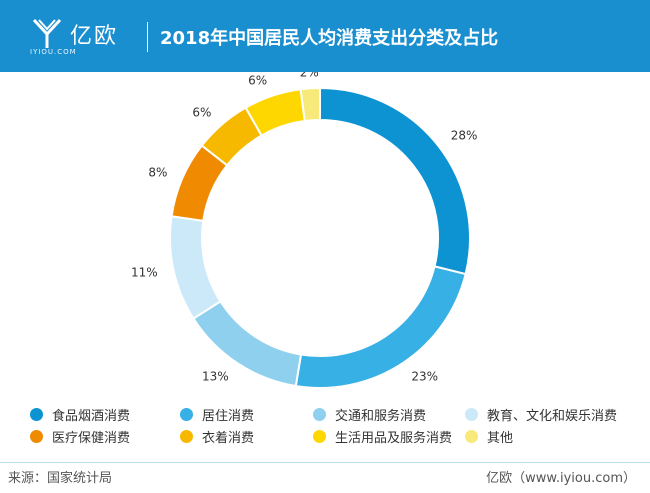 Image resolution: width=650 pixels, height=493 pixels. What do you see at coordinates (147, 37) in the screenshot?
I see `header-divider` at bounding box center [147, 37].